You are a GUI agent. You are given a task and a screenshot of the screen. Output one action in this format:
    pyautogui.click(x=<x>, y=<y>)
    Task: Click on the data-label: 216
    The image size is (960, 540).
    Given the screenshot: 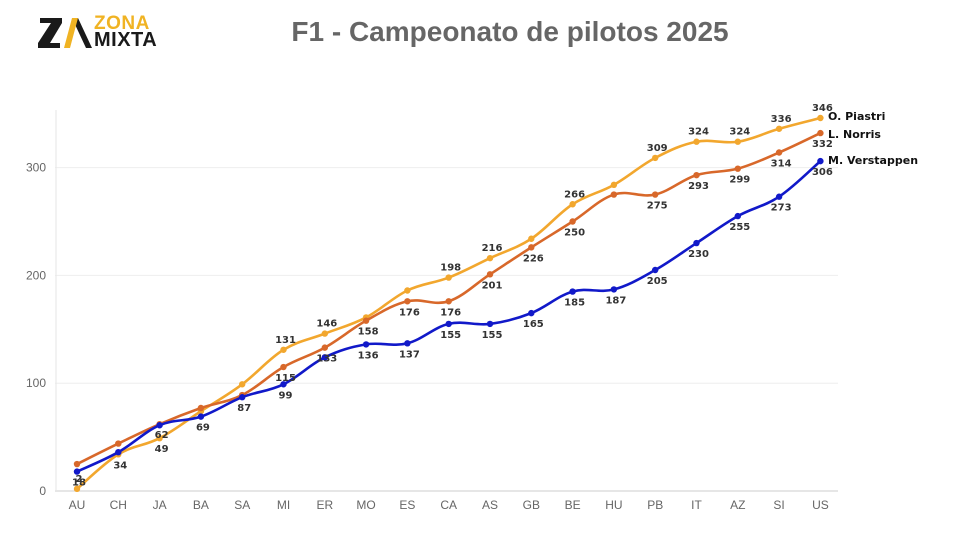 What is the action you would take?
    pyautogui.click(x=492, y=248)
    